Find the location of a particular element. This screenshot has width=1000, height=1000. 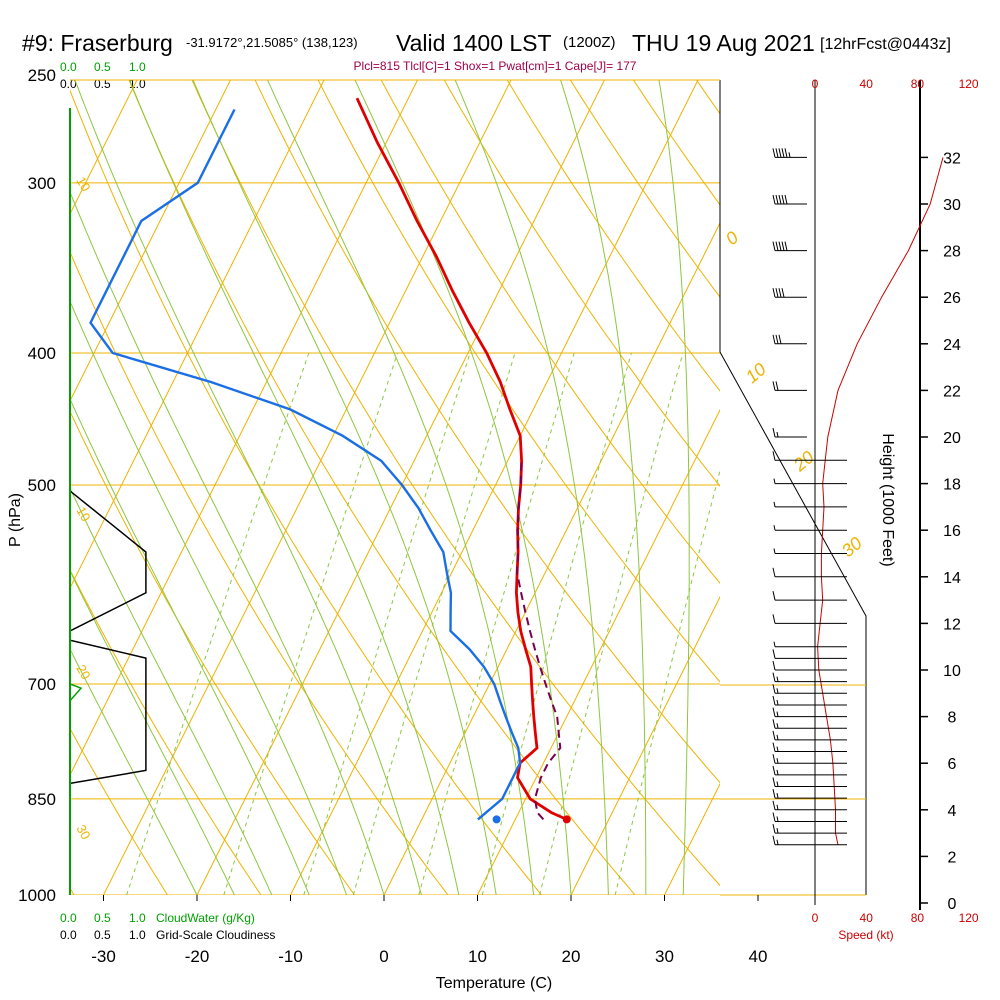

station-coordinates: -31.9172°,21.5085° (138,123) is located at coordinates (272, 42).